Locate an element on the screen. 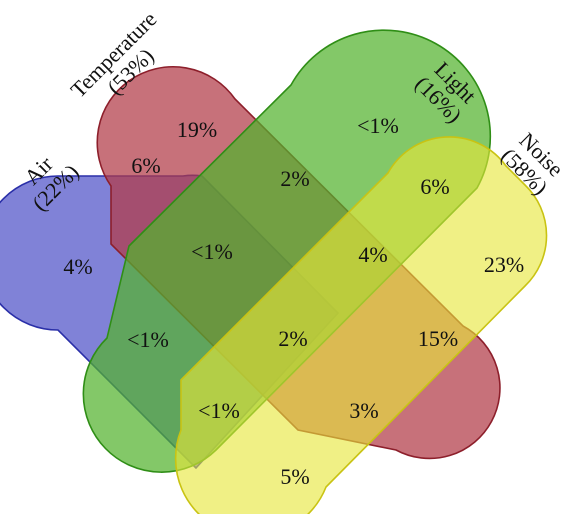  region-air-temperature-light-label: <1% is located at coordinates (212, 251).